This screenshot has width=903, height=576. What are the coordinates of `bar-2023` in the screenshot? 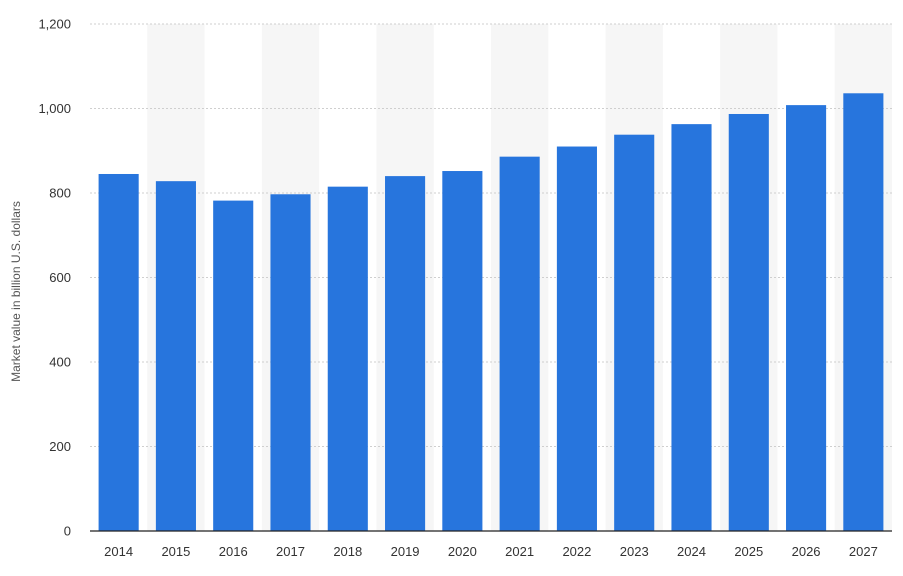 It's located at (634, 332).